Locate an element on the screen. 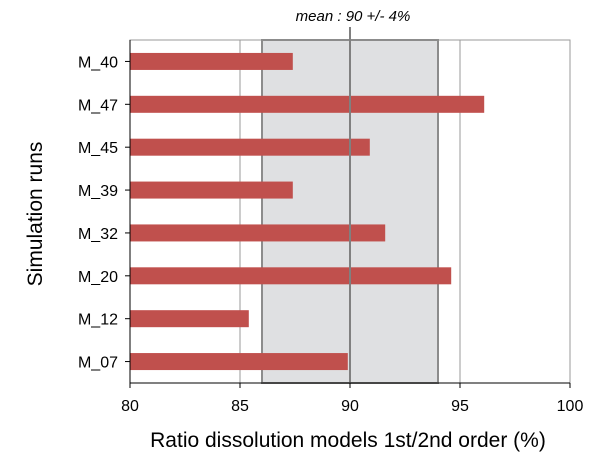 This screenshot has height=462, width=609. x-tick-label-100: 100 is located at coordinates (570, 406).